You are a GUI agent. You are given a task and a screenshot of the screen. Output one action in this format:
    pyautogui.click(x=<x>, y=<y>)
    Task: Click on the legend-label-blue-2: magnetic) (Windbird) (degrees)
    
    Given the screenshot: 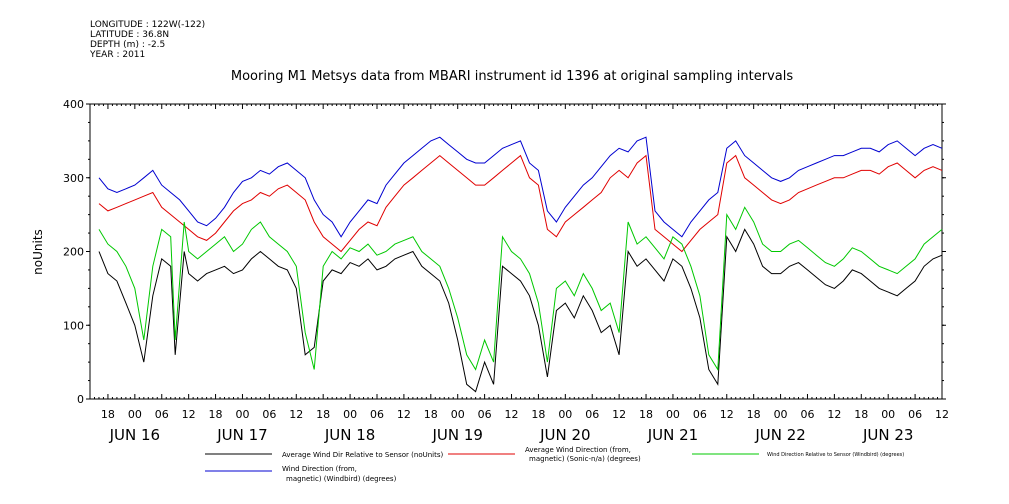 What is the action you would take?
    pyautogui.click(x=341, y=479)
    